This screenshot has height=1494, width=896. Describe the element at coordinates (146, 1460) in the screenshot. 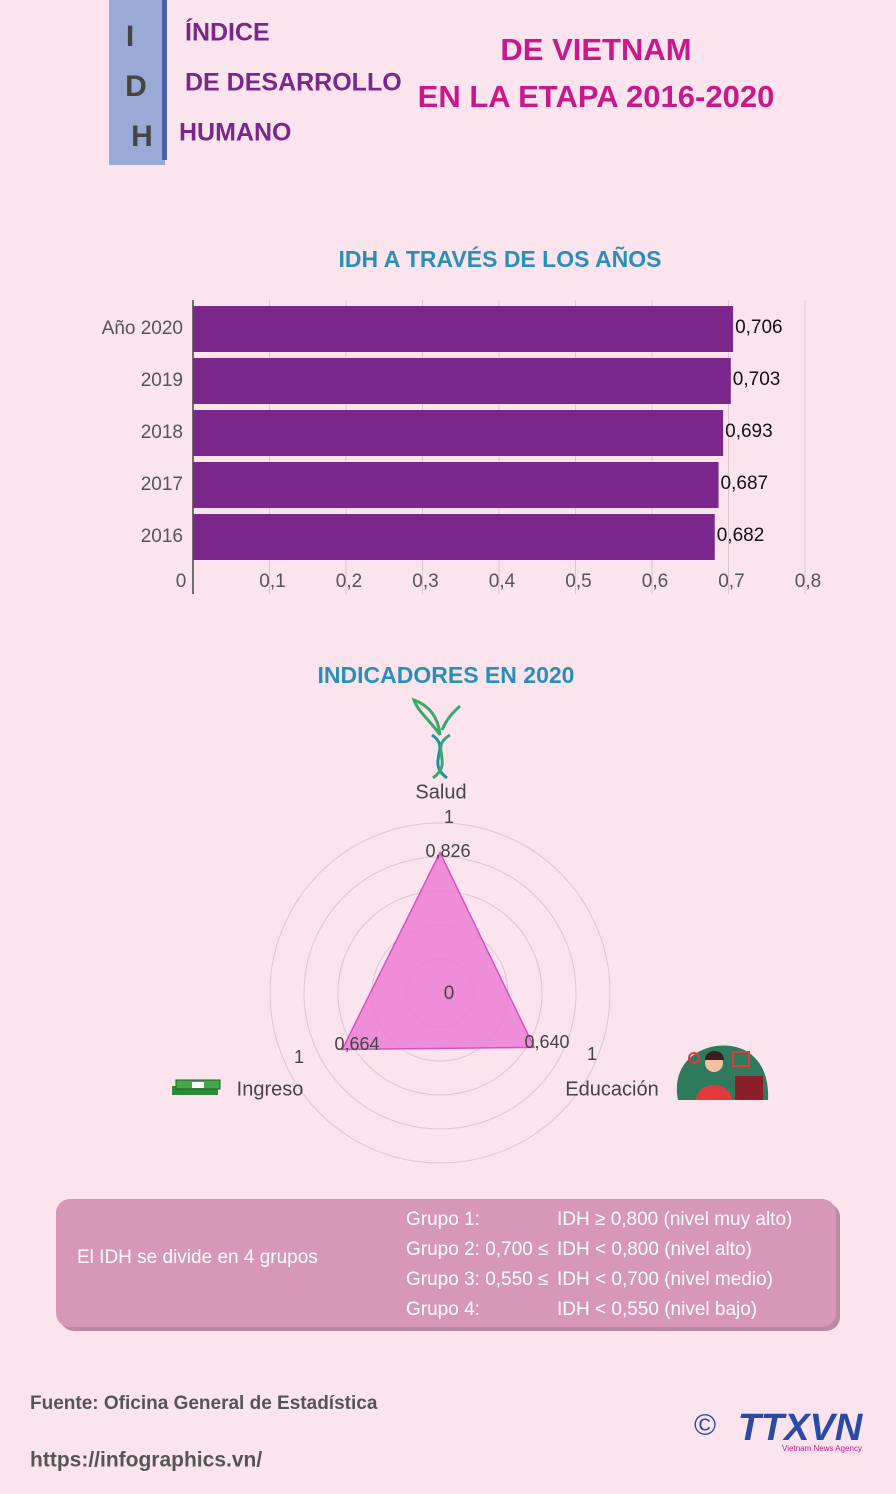

I see `url: https://infographics.vn/` at that location.